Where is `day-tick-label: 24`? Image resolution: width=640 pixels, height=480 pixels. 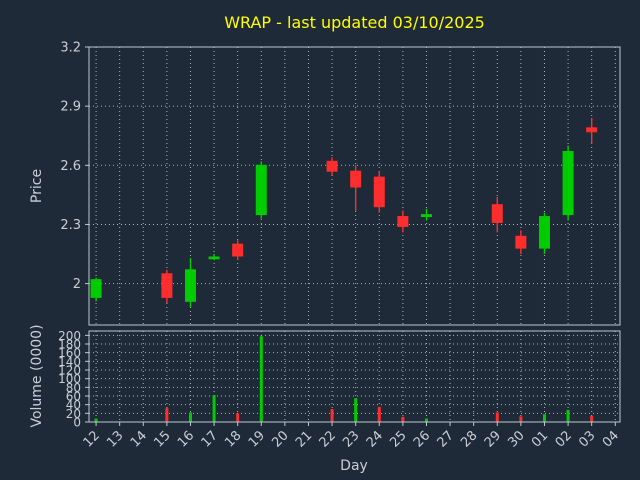 day-tick-label: 24 is located at coordinates (375, 439).